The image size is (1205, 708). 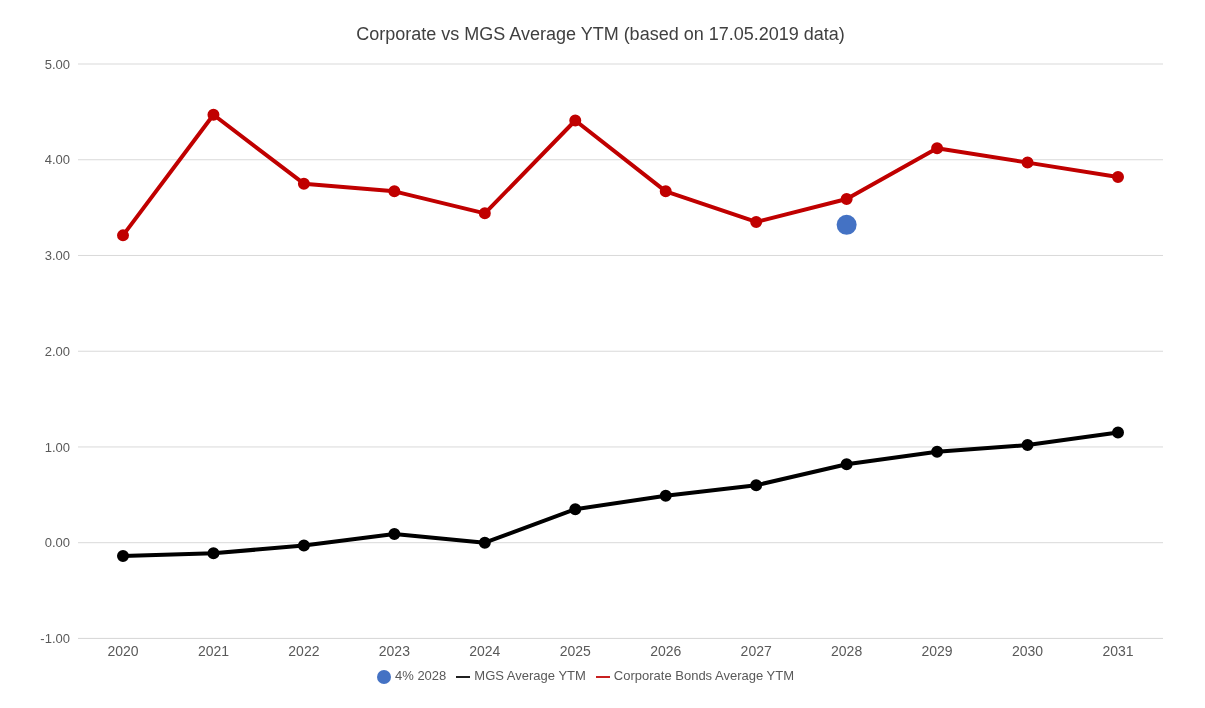 I want to click on y-tick-label: 2.00, so click(x=57, y=351).